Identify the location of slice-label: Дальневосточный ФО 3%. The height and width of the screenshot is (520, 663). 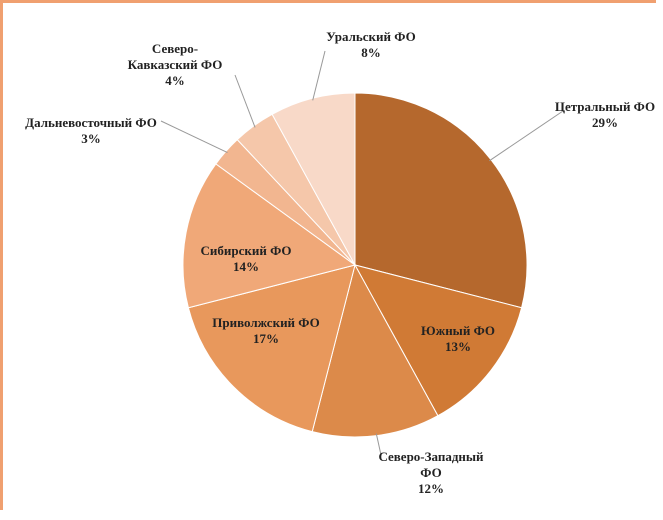
(91, 131).